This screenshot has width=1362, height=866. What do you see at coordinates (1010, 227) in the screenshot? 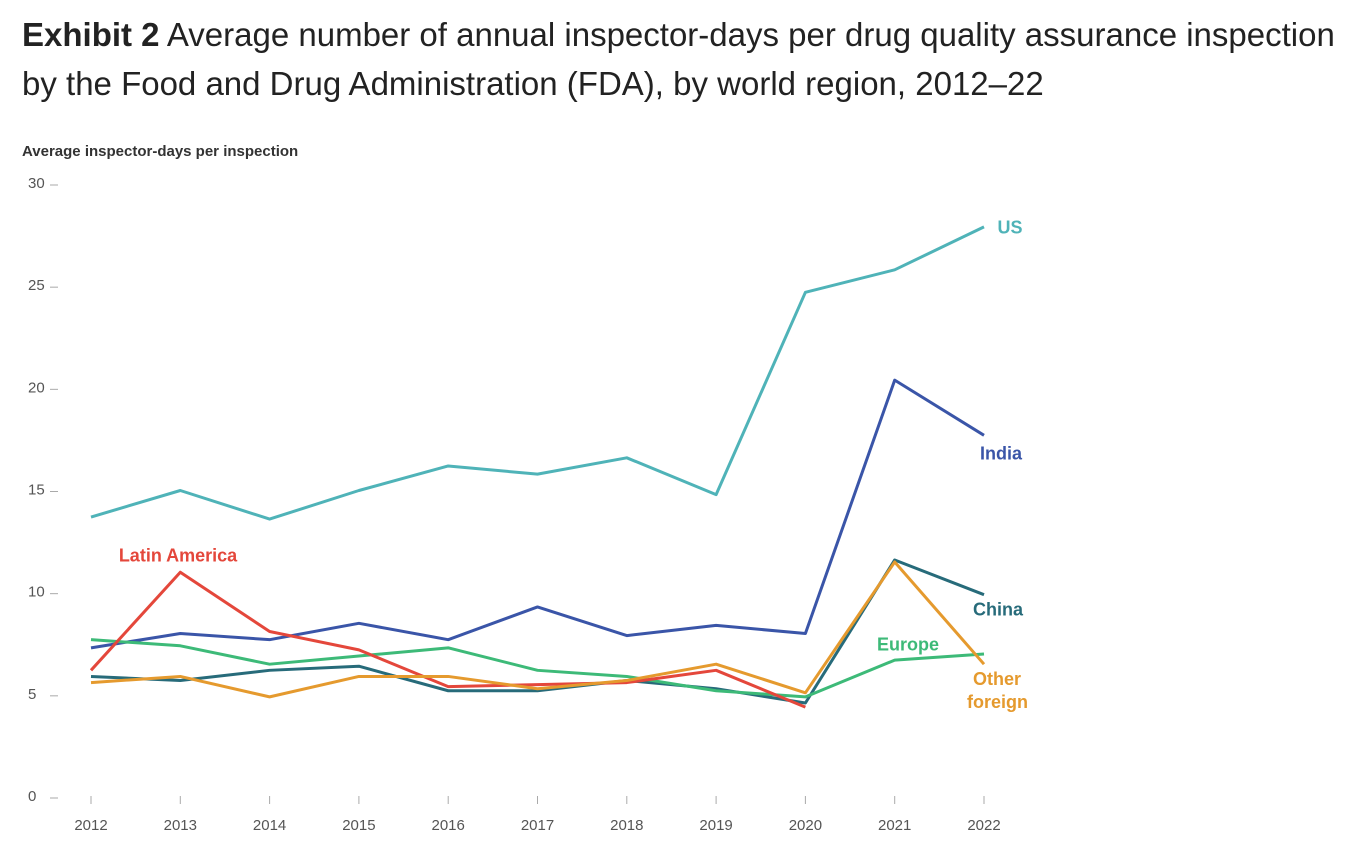
I see `series-label: US` at bounding box center [1010, 227].